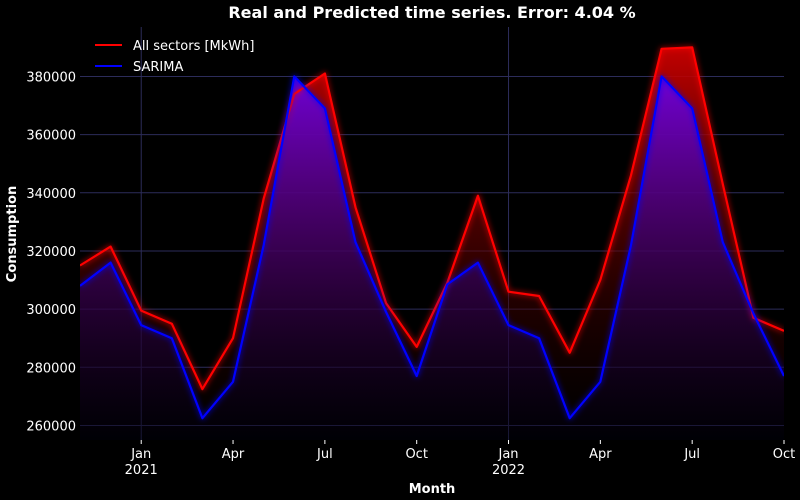  I want to click on legend: All sectors [MkWh] SARIMA, so click(174, 57).